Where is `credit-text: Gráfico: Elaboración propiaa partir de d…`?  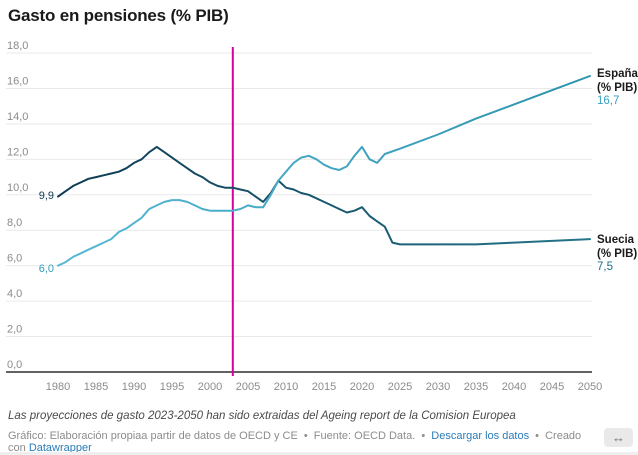
credit-text: Gráfico: Elaboración propiaa partir de d… is located at coordinates (153, 436).